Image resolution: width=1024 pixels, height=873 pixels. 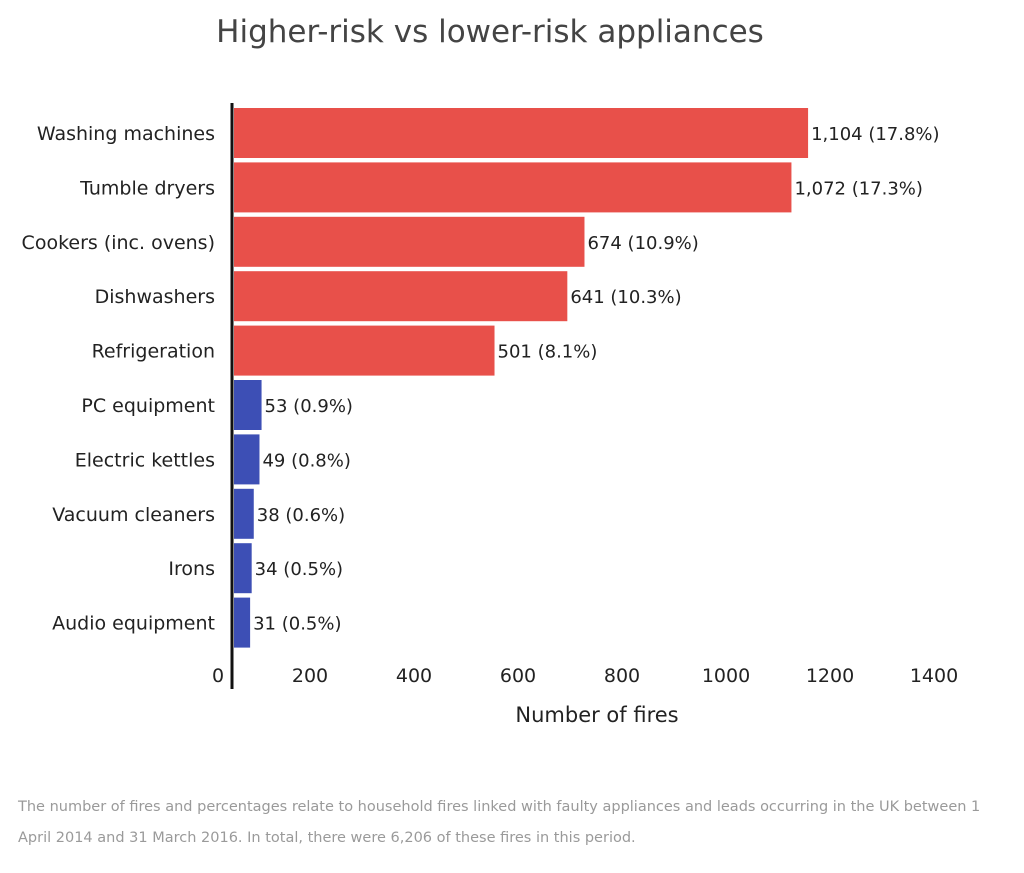 What do you see at coordinates (726, 676) in the screenshot?
I see `x-tick-label: 1000` at bounding box center [726, 676].